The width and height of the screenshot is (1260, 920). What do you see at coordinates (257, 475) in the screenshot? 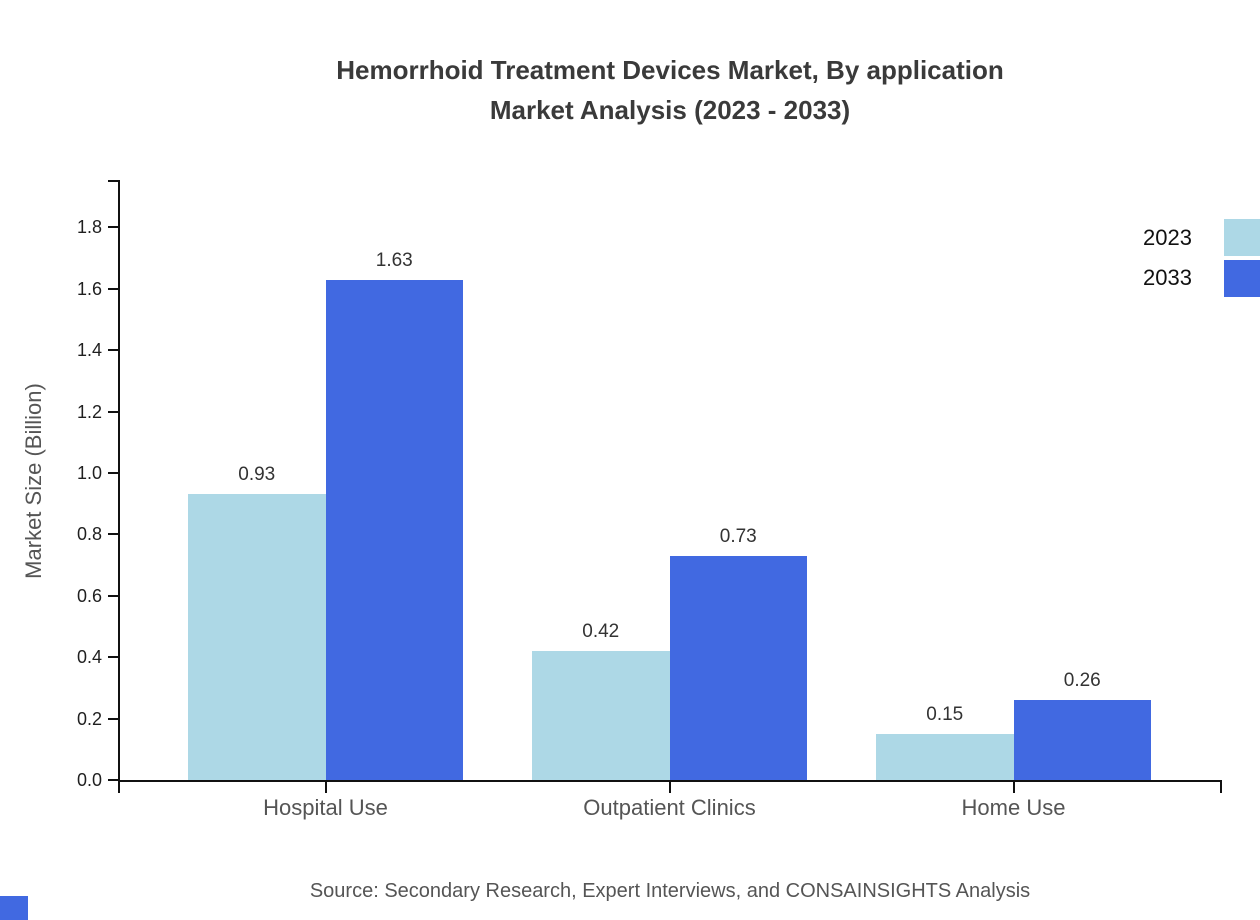
I see `bar-value-label-2023-hospital-use: 0.93` at bounding box center [257, 475].